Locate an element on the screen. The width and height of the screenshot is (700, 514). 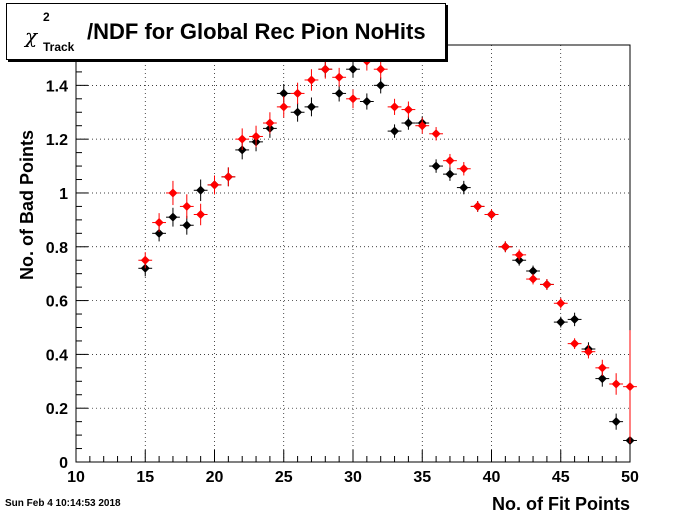
y-tick-label: 1 is located at coordinates (63, 194).